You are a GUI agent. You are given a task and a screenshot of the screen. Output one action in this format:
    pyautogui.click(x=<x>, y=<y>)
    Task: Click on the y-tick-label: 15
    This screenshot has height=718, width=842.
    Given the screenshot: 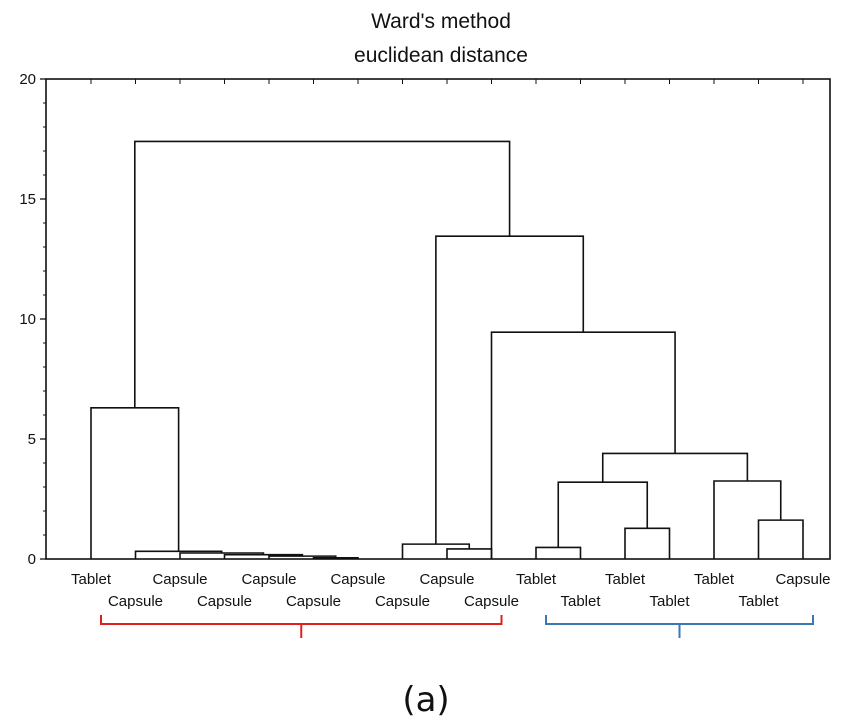 What is the action you would take?
    pyautogui.click(x=27, y=199)
    